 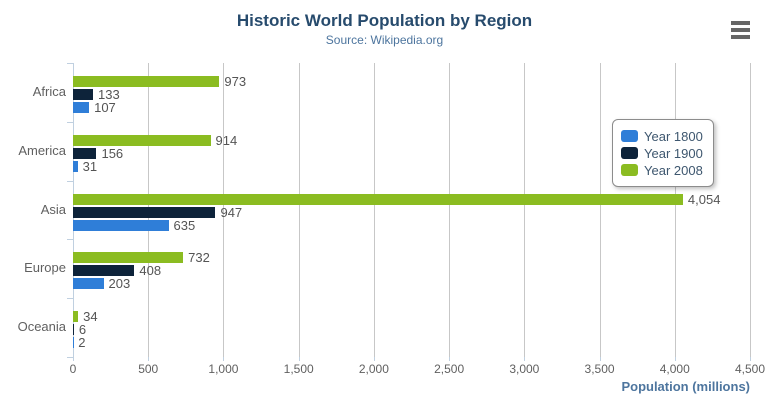 I want to click on x-axis-tick-label: 1,500, so click(x=298, y=369).